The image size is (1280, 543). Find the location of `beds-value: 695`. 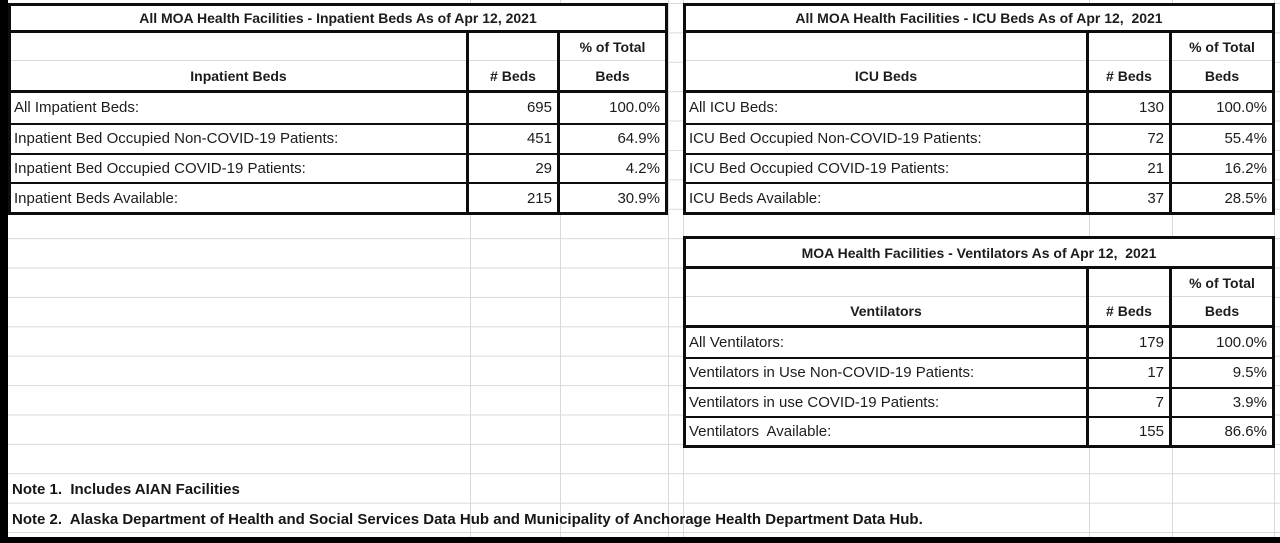

beds-value: 695 is located at coordinates (514, 108).